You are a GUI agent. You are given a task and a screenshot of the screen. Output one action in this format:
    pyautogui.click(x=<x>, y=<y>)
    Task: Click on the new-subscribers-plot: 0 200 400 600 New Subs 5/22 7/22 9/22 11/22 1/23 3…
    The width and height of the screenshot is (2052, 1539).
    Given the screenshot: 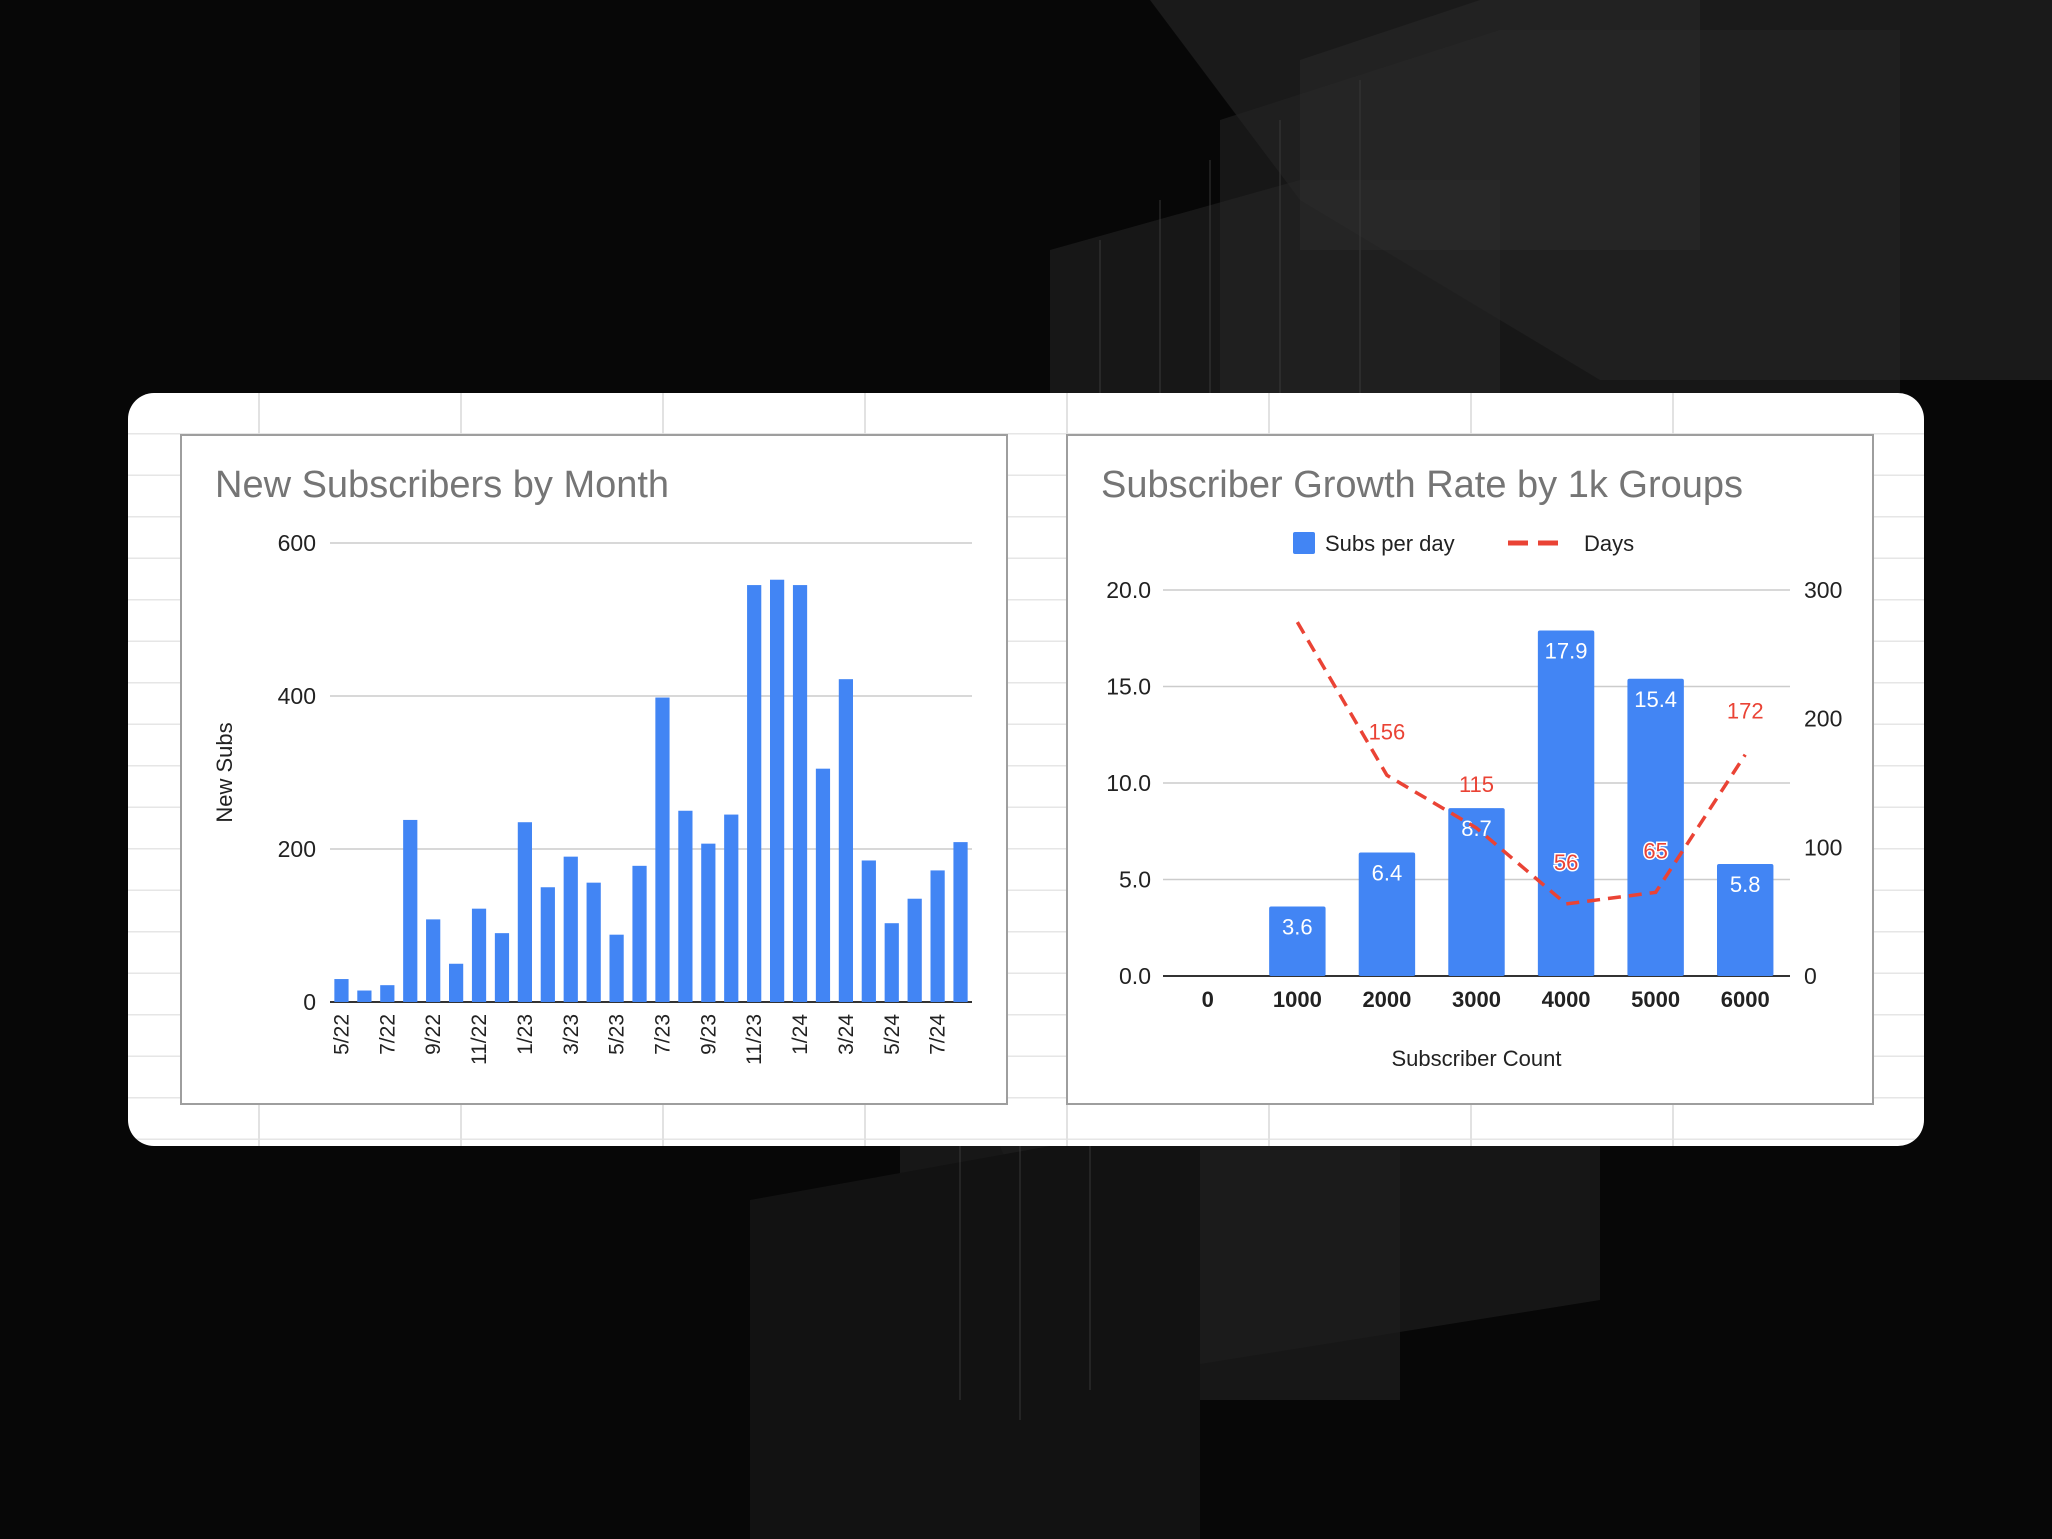 What is the action you would take?
    pyautogui.click(x=592, y=797)
    